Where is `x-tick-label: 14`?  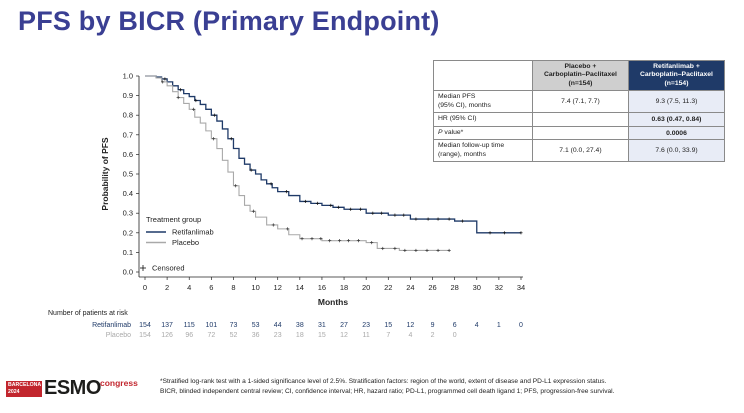
x-tick-label: 14 is located at coordinates (300, 287).